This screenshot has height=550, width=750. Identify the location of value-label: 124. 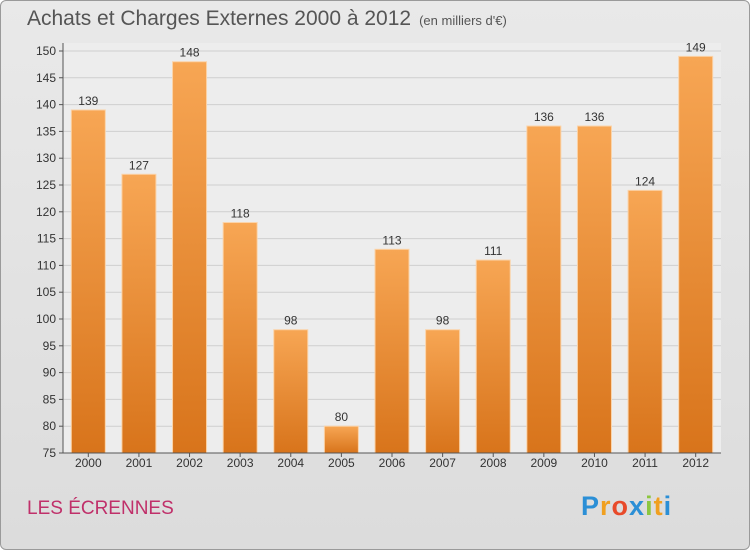
(645, 181).